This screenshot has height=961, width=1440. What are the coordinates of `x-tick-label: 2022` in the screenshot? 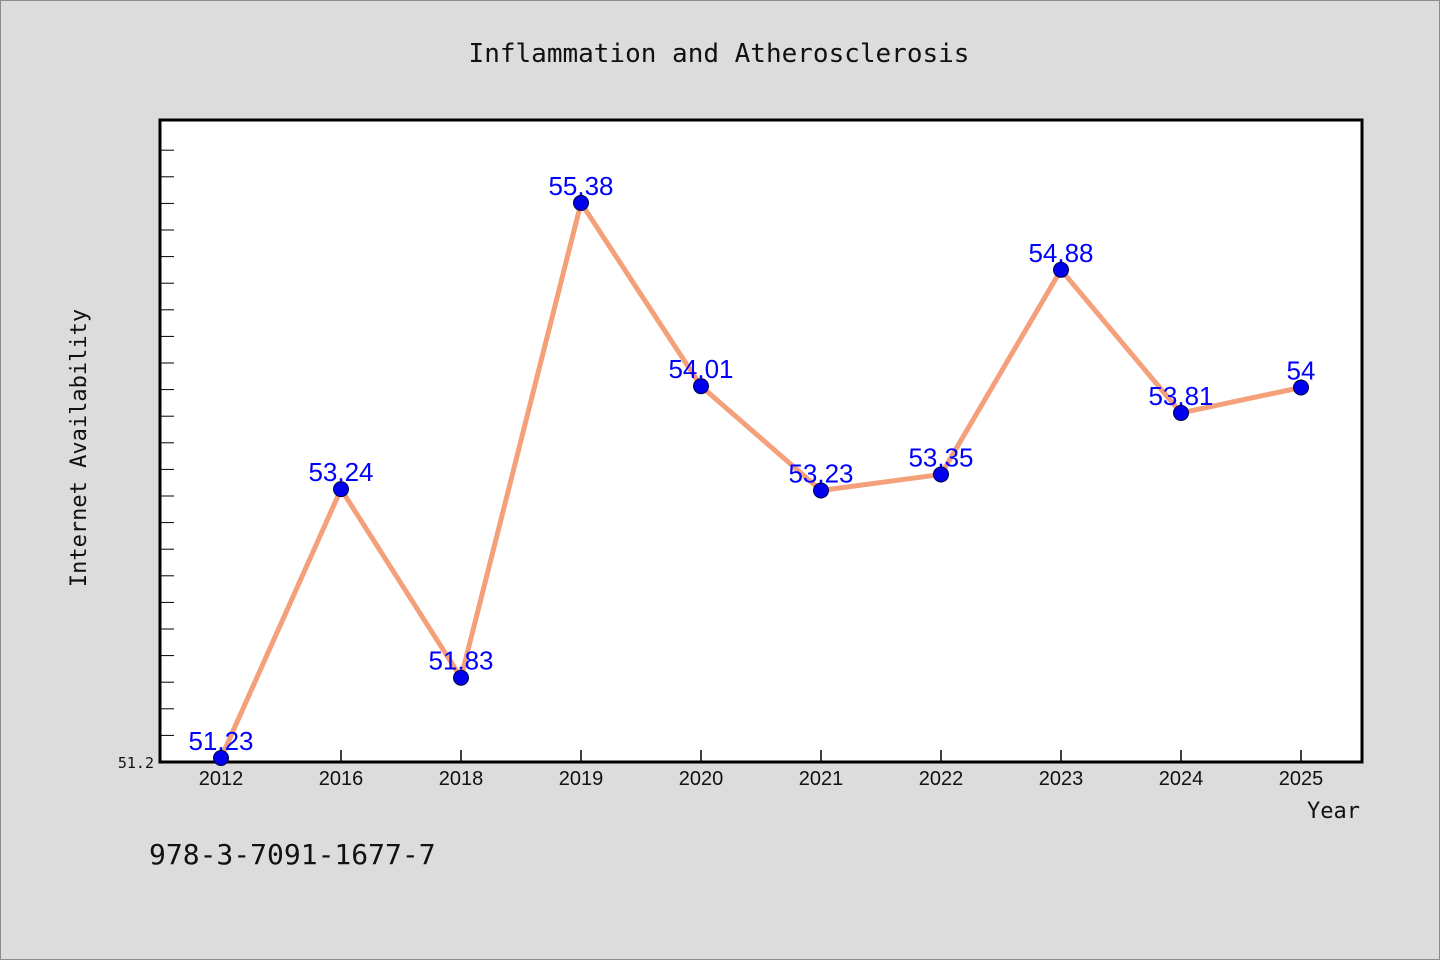 It's located at (941, 779).